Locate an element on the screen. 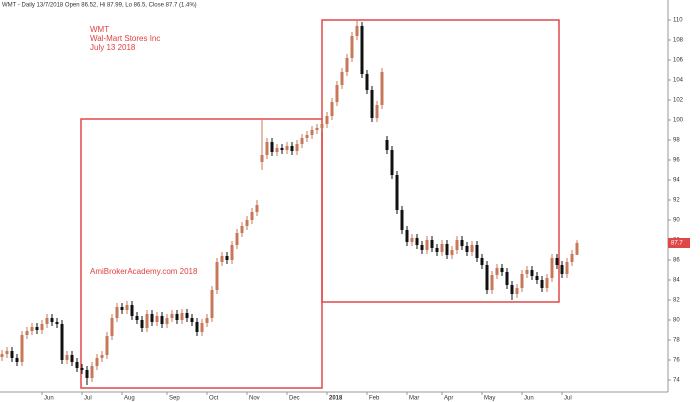 The height and width of the screenshot is (402, 700). y-tick-label: 84 is located at coordinates (676, 281).